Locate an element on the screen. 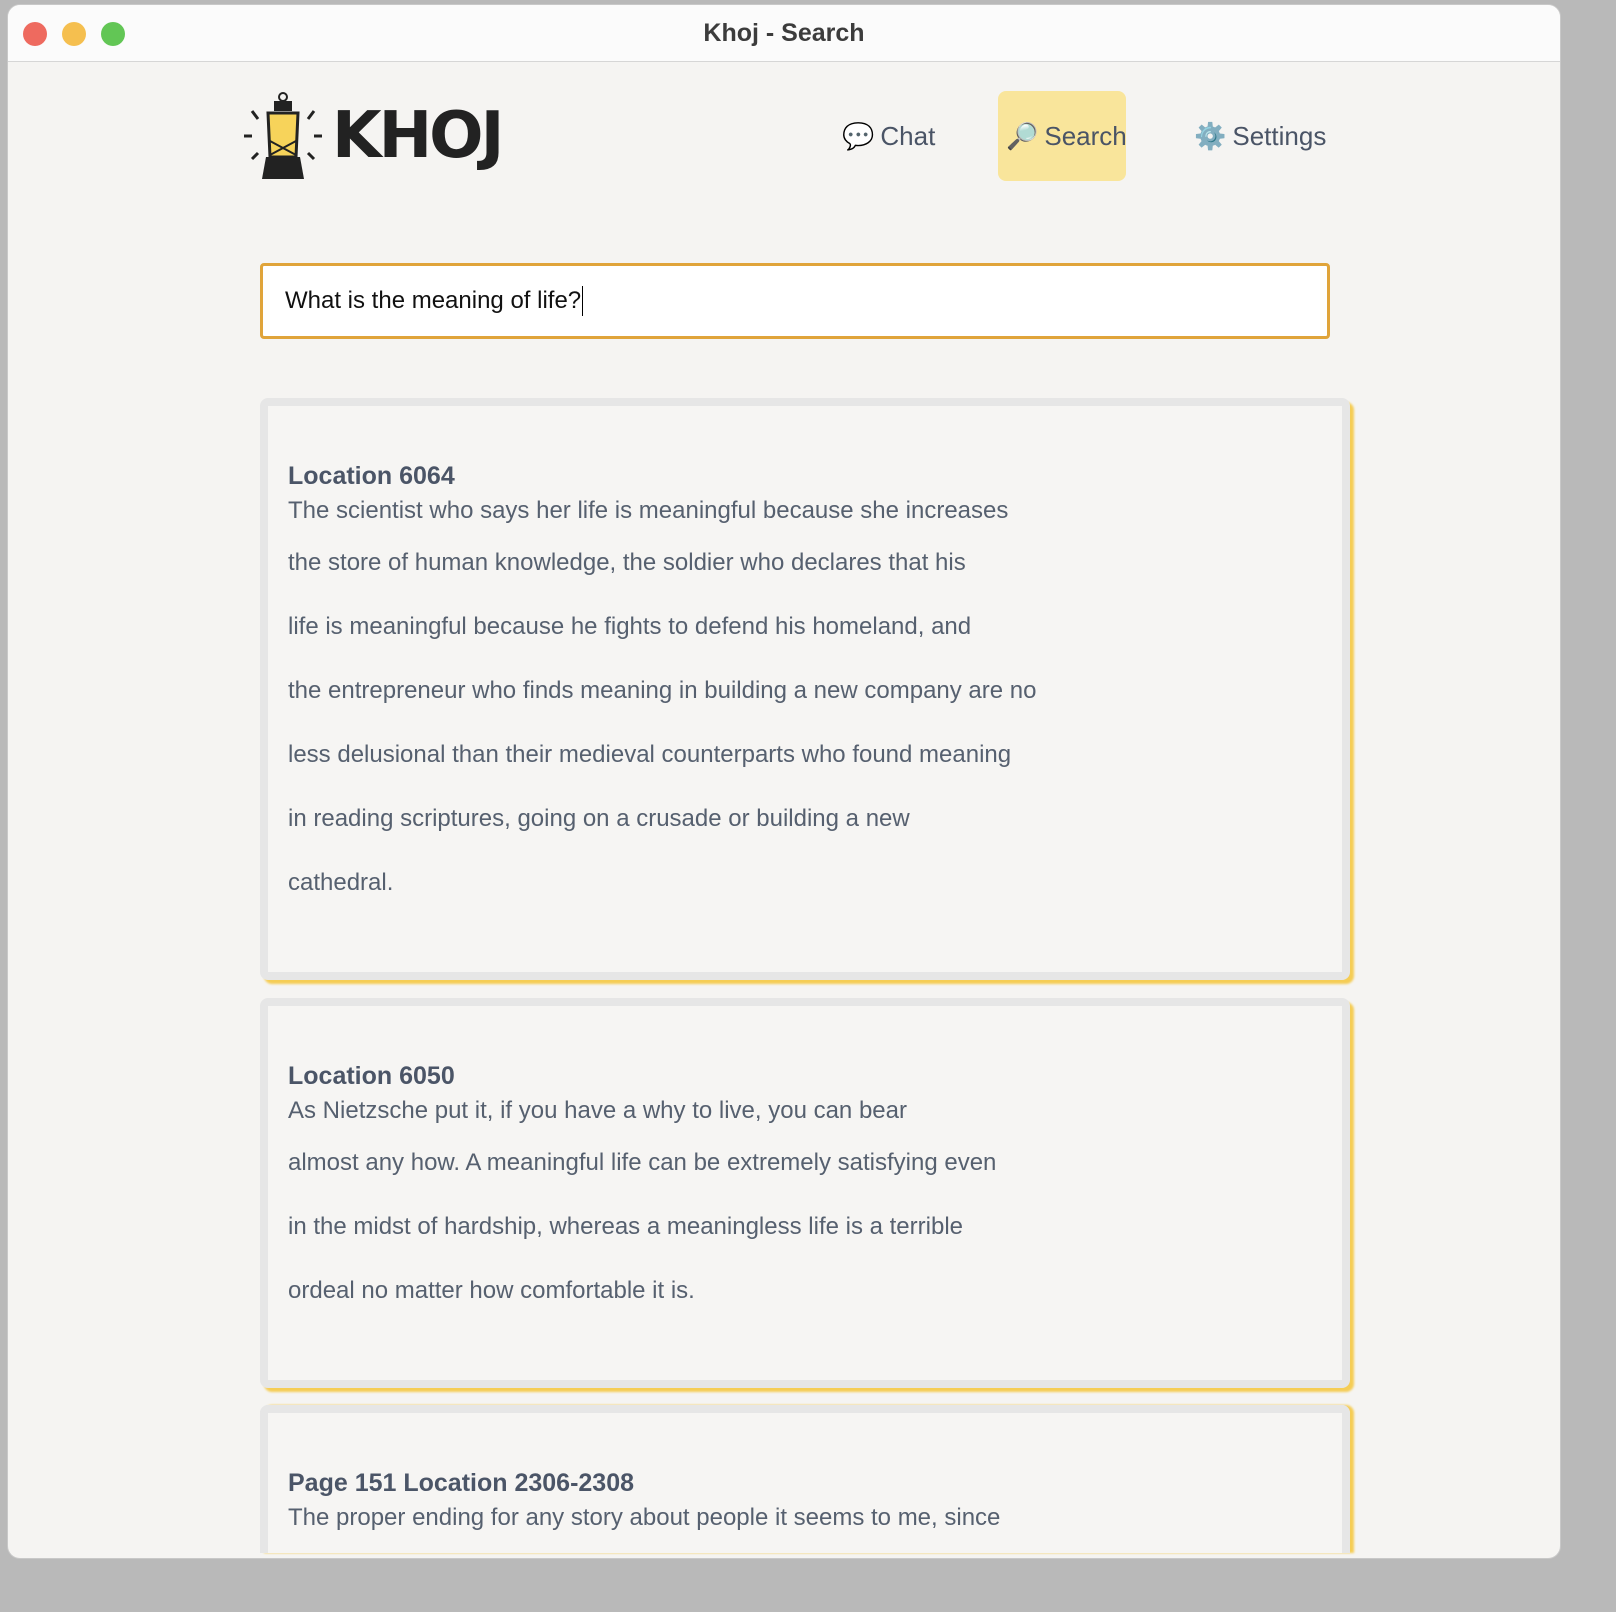  close-button is located at coordinates (35, 34).